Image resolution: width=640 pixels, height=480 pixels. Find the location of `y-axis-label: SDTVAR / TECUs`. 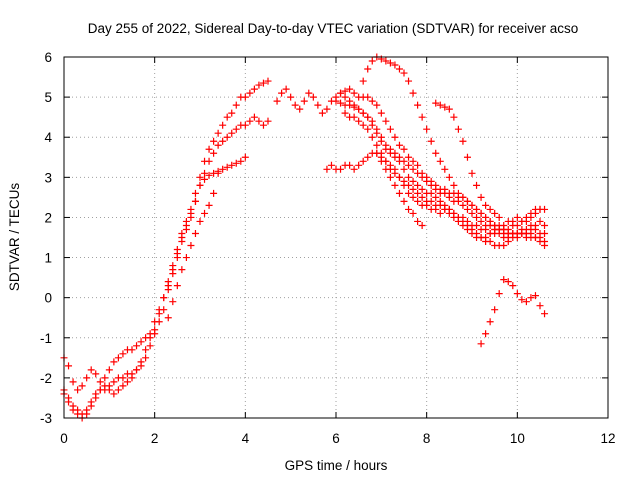

y-axis-label: SDTVAR / TECUs is located at coordinates (14, 237).